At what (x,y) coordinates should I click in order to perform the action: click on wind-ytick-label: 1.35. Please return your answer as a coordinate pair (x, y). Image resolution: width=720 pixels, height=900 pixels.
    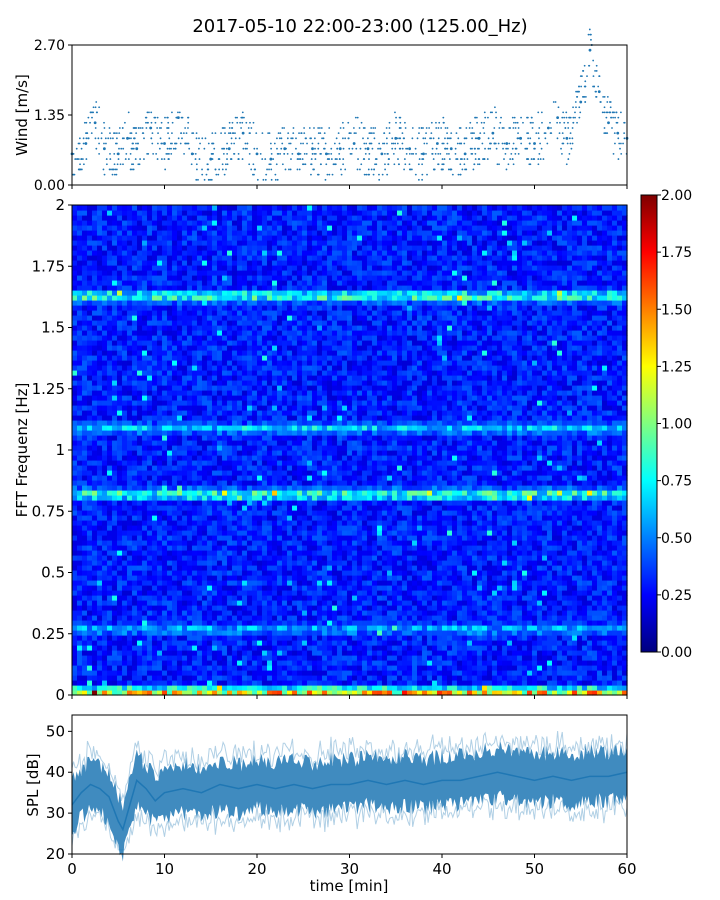
    Looking at the image, I should click on (49, 116).